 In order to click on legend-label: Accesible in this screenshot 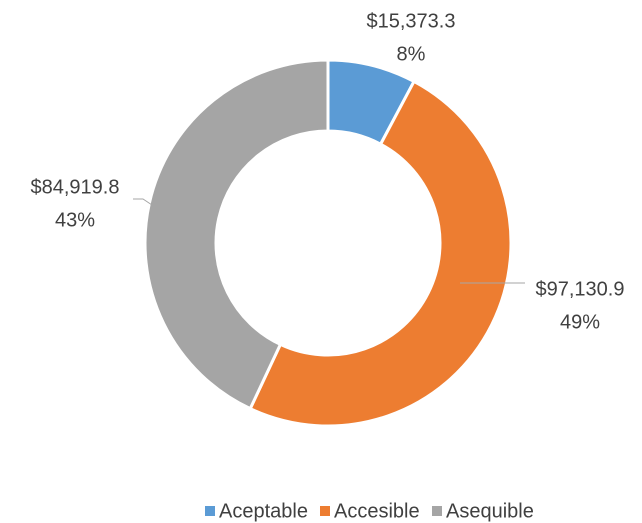, I will do `click(377, 511)`.